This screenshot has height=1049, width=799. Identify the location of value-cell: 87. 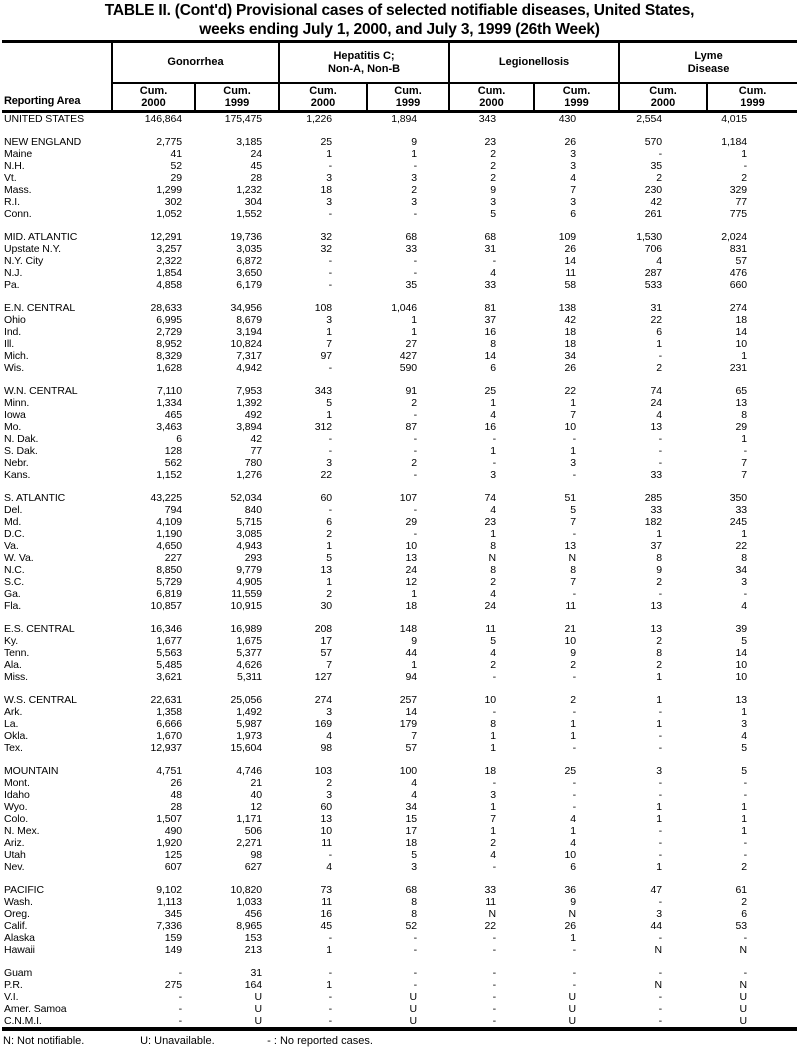
(411, 427).